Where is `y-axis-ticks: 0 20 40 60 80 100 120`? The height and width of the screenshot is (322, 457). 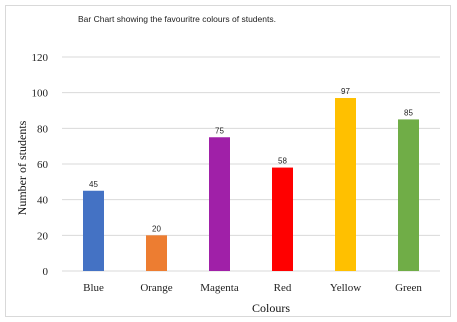 y-axis-ticks: 0 20 40 60 80 100 120 is located at coordinates (40, 165).